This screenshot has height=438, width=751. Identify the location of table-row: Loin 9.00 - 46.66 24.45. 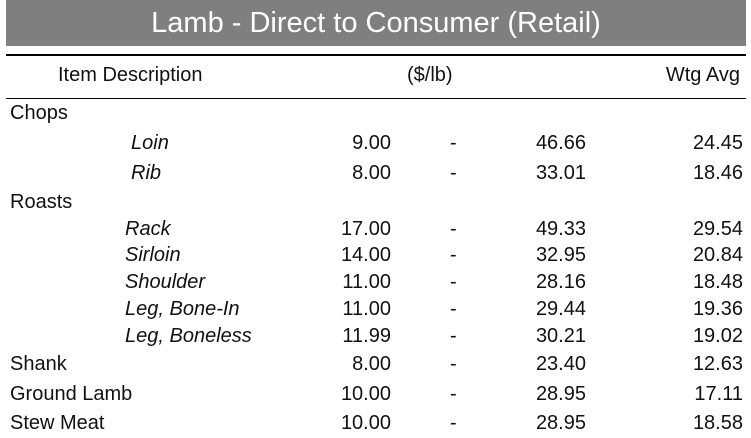
(375, 145).